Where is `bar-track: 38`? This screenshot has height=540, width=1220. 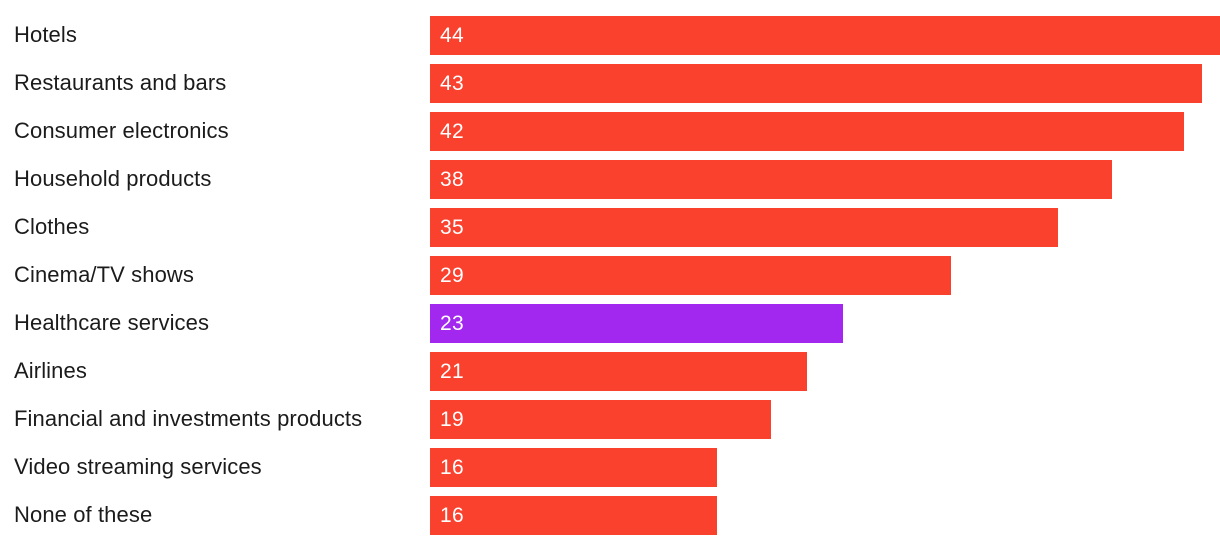 bar-track: 38 is located at coordinates (825, 179).